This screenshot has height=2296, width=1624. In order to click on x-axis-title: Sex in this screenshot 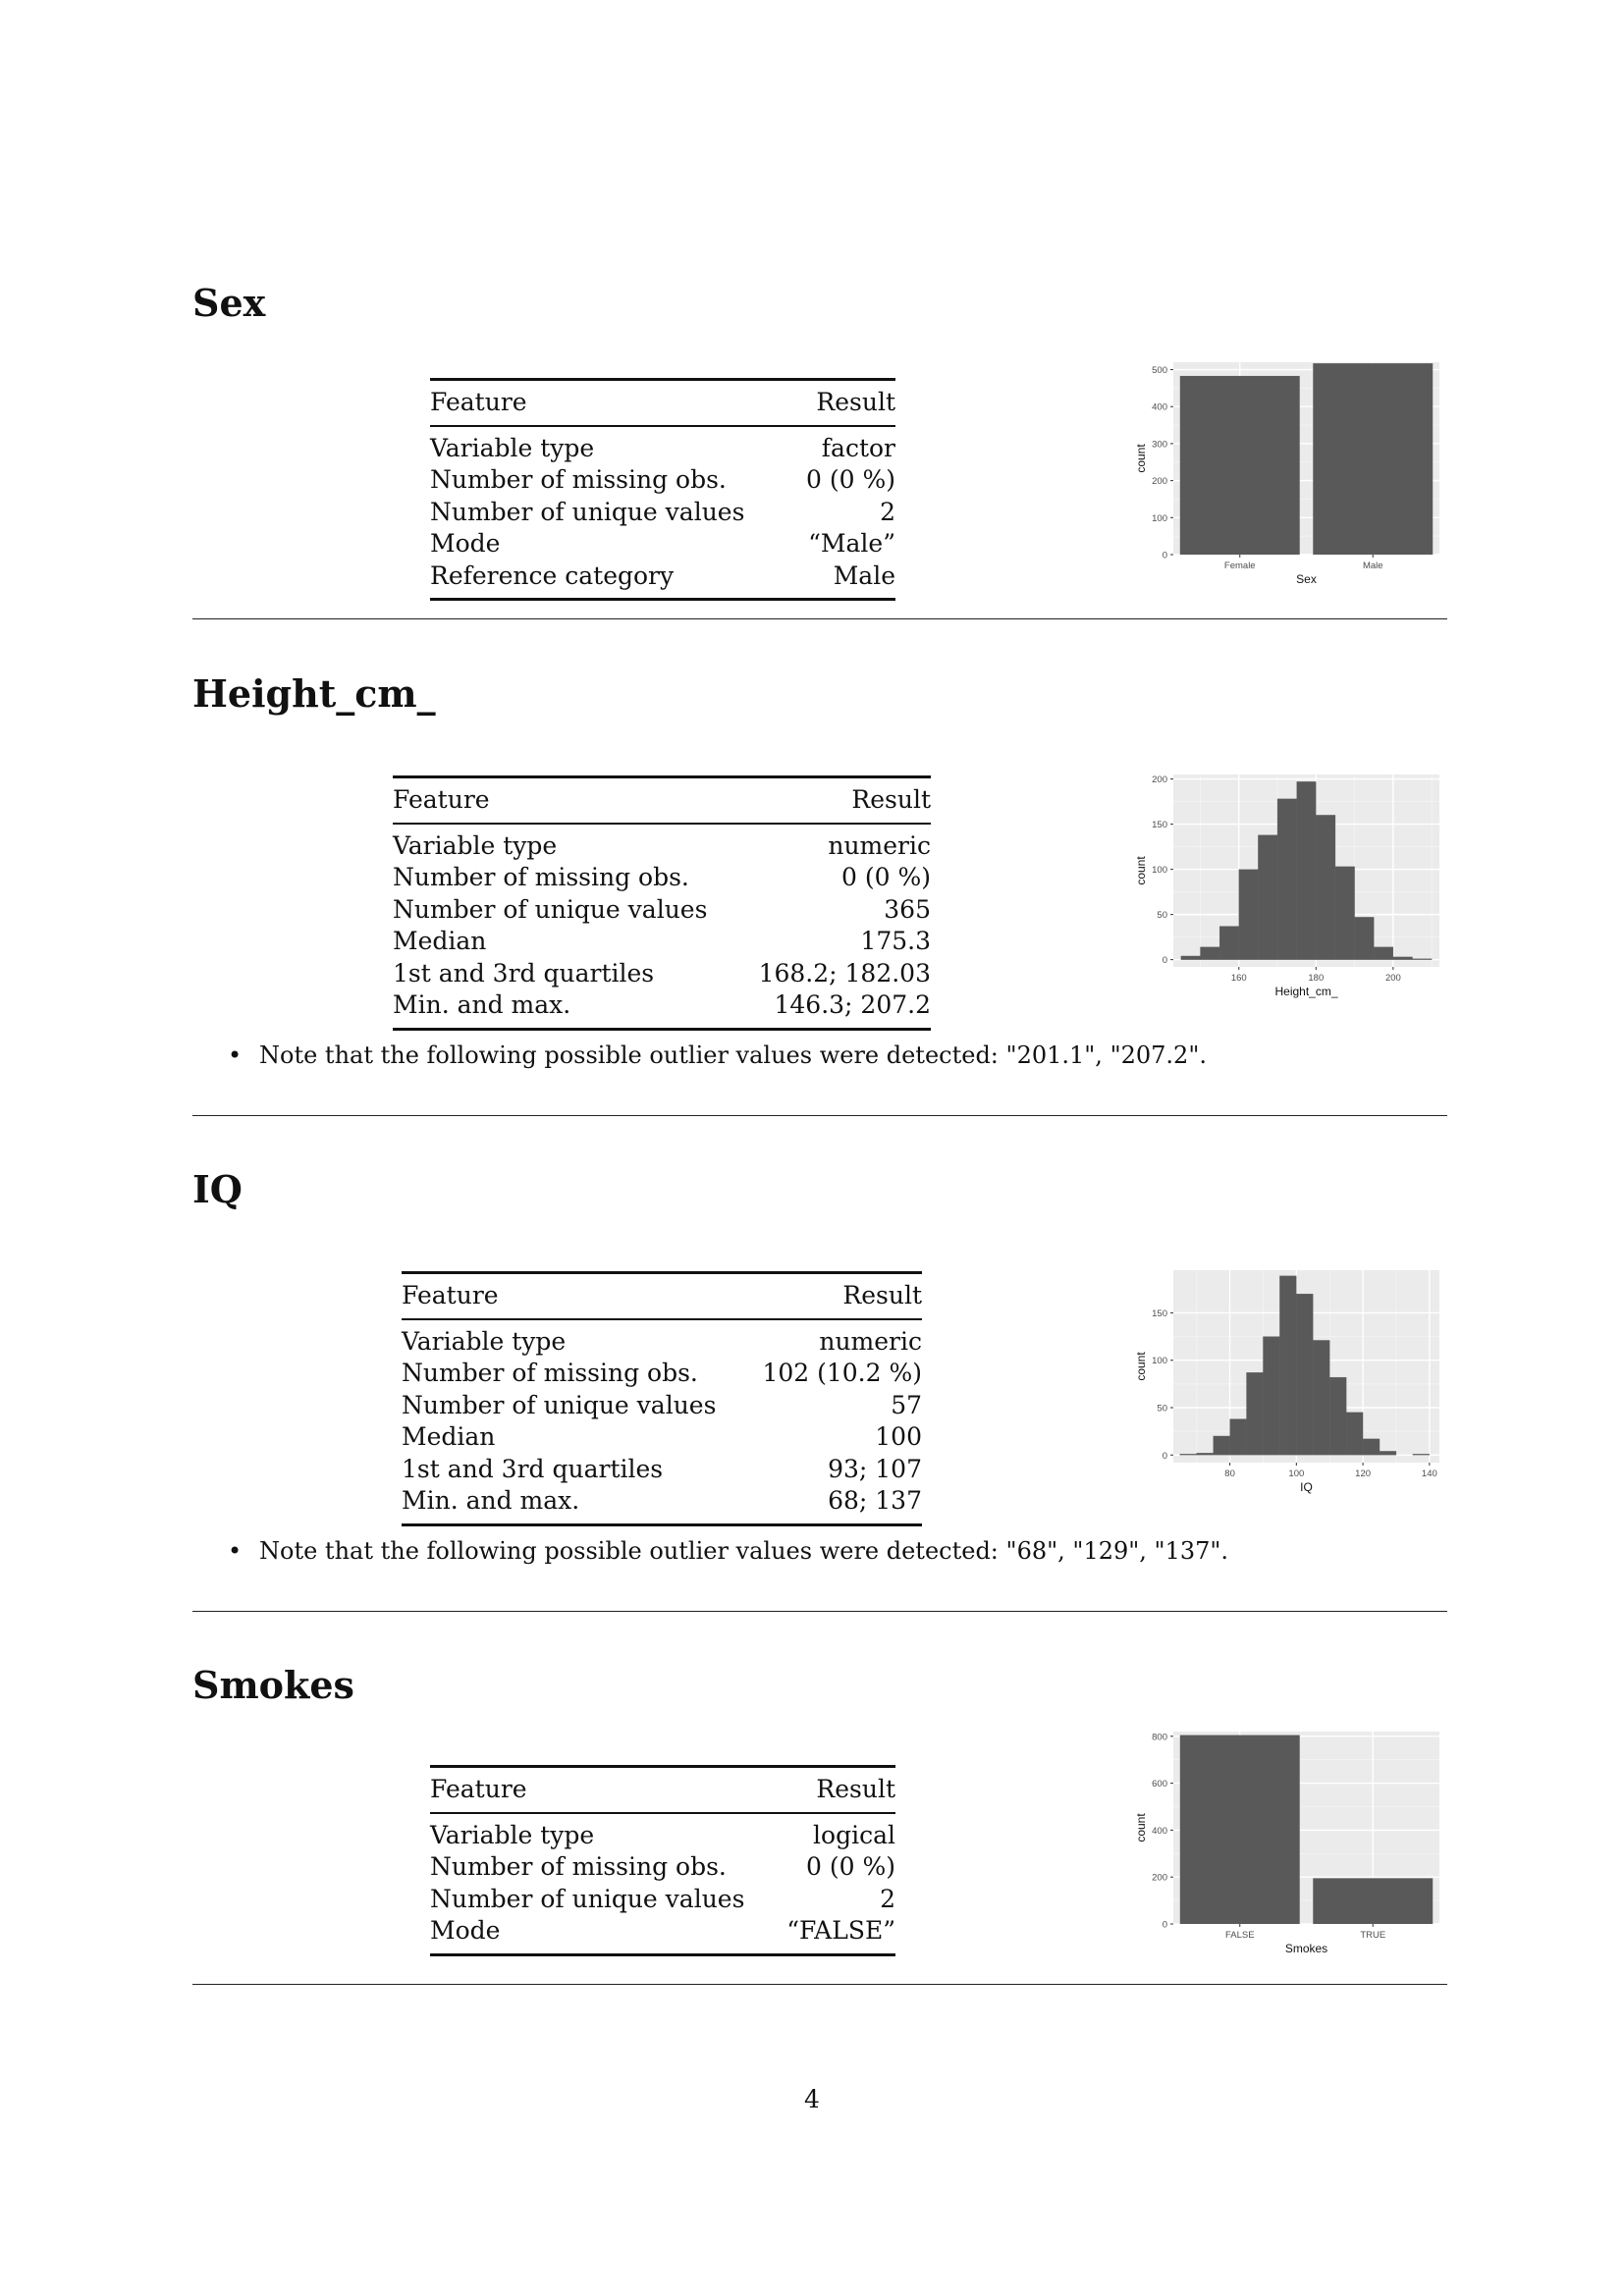, I will do `click(1306, 579)`.